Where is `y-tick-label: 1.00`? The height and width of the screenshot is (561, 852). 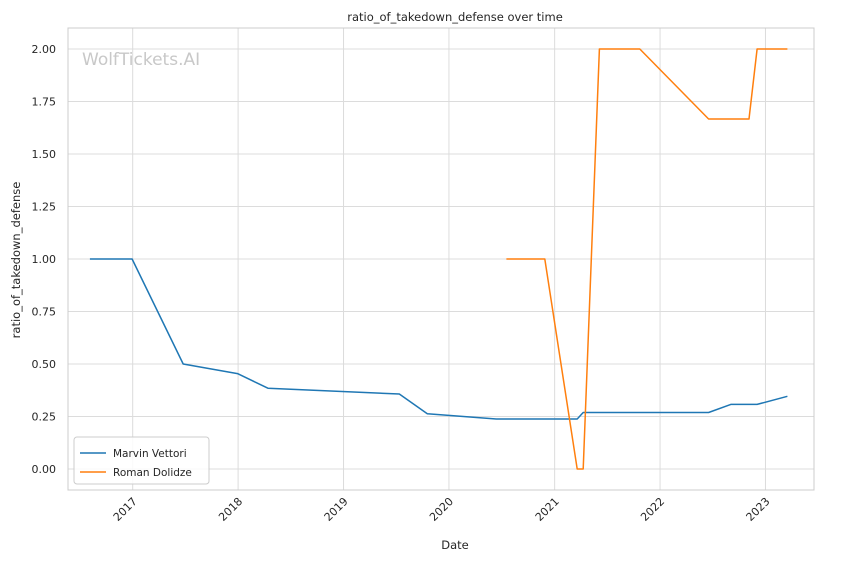
y-tick-label: 1.00 is located at coordinates (44, 259).